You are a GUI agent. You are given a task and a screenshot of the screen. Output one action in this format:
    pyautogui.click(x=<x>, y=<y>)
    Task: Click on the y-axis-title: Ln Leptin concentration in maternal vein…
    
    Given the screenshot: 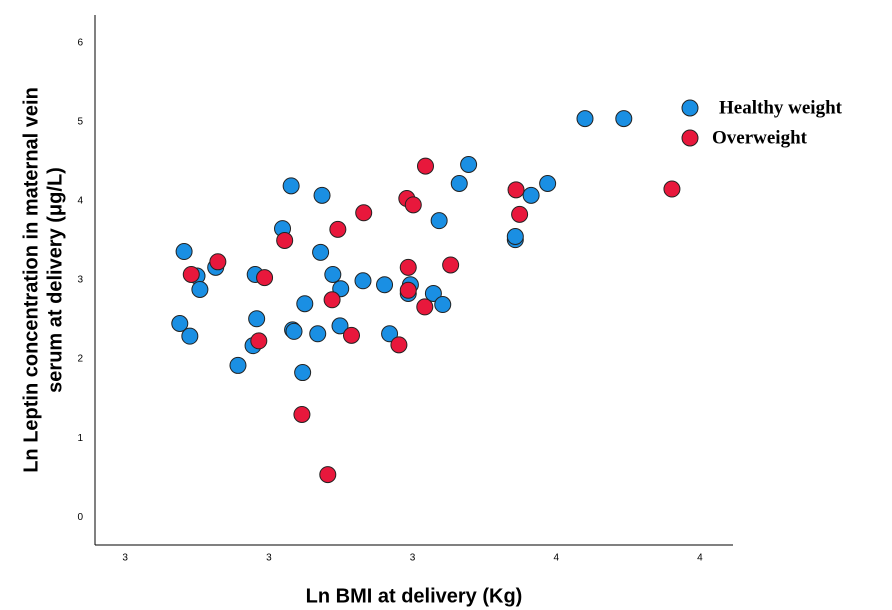 What is the action you would take?
    pyautogui.click(x=43, y=280)
    